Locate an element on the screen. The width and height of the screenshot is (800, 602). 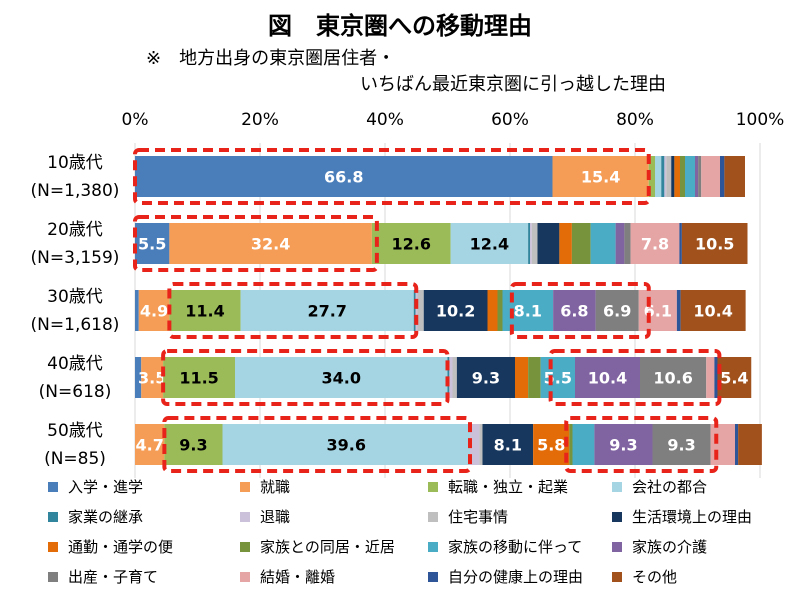
data-label: 6.9 is located at coordinates (617, 311).